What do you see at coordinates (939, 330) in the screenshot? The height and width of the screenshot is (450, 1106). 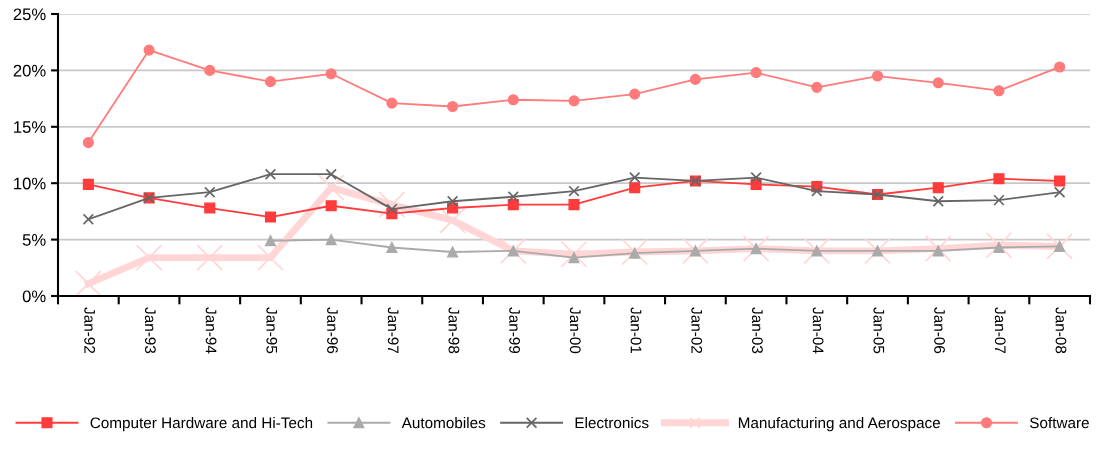 I see `x-tick-label: Jan-06` at bounding box center [939, 330].